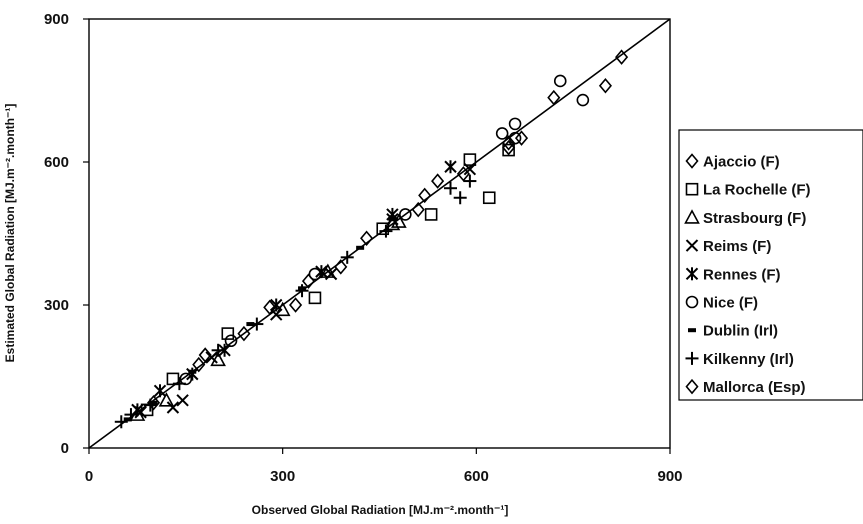 The height and width of the screenshot is (524, 863). I want to click on x-tick-label: 600, so click(476, 476).